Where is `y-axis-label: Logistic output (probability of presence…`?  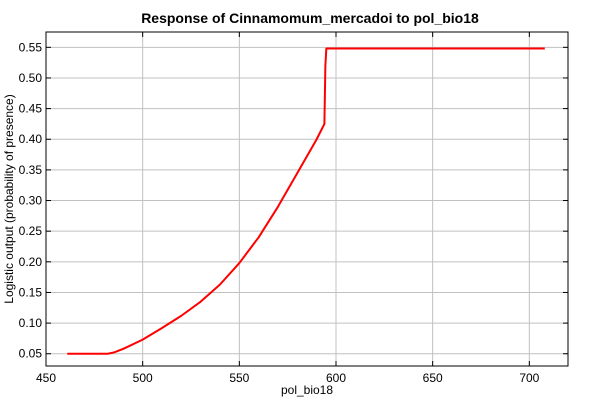 y-axis-label: Logistic output (probability of presence… is located at coordinates (9, 198).